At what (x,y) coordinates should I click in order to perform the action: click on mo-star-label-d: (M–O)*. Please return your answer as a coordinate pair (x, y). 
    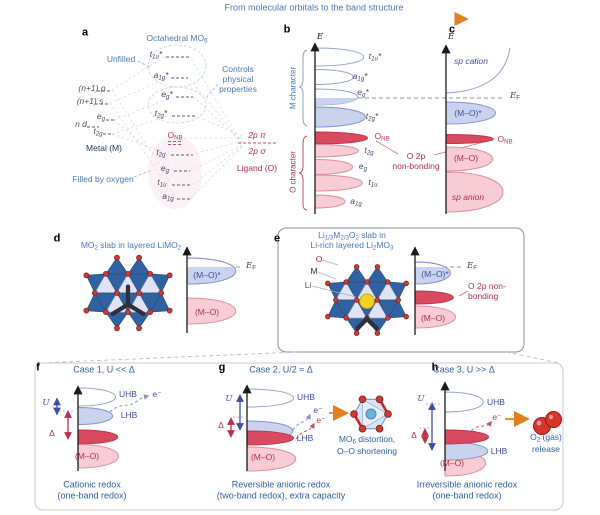
    Looking at the image, I should click on (207, 274).